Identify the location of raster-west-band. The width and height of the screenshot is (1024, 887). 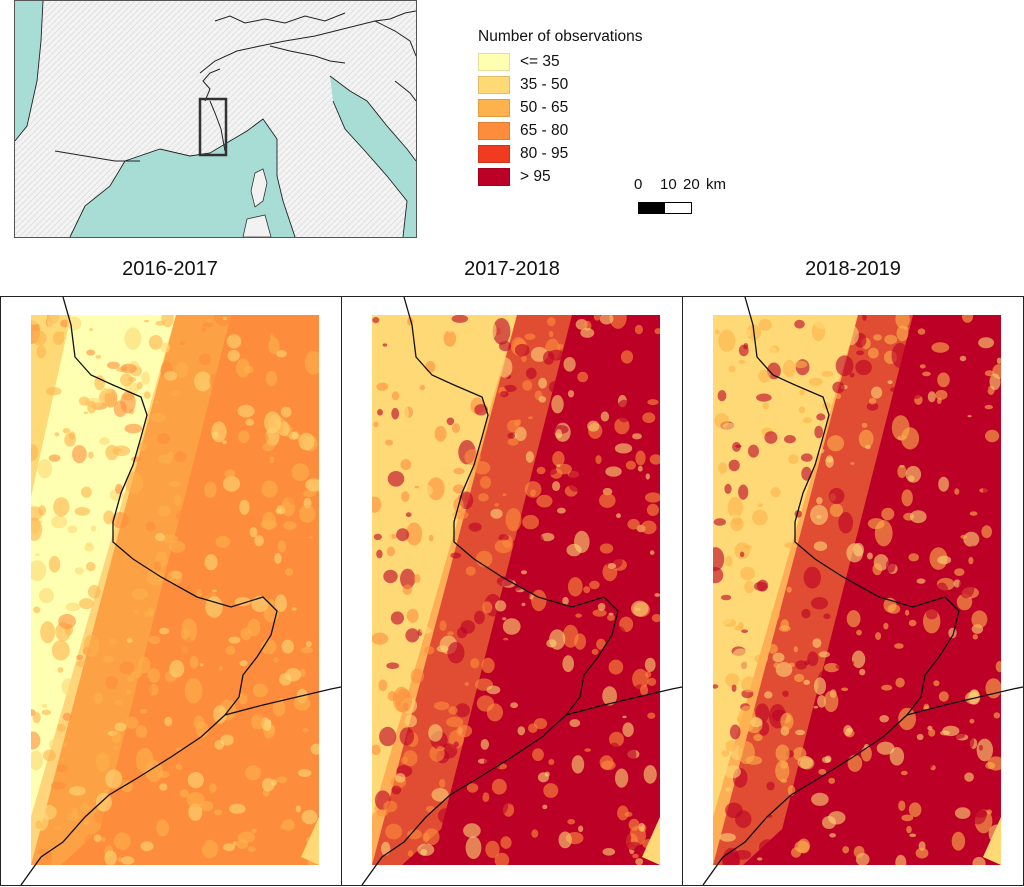
(392, 406).